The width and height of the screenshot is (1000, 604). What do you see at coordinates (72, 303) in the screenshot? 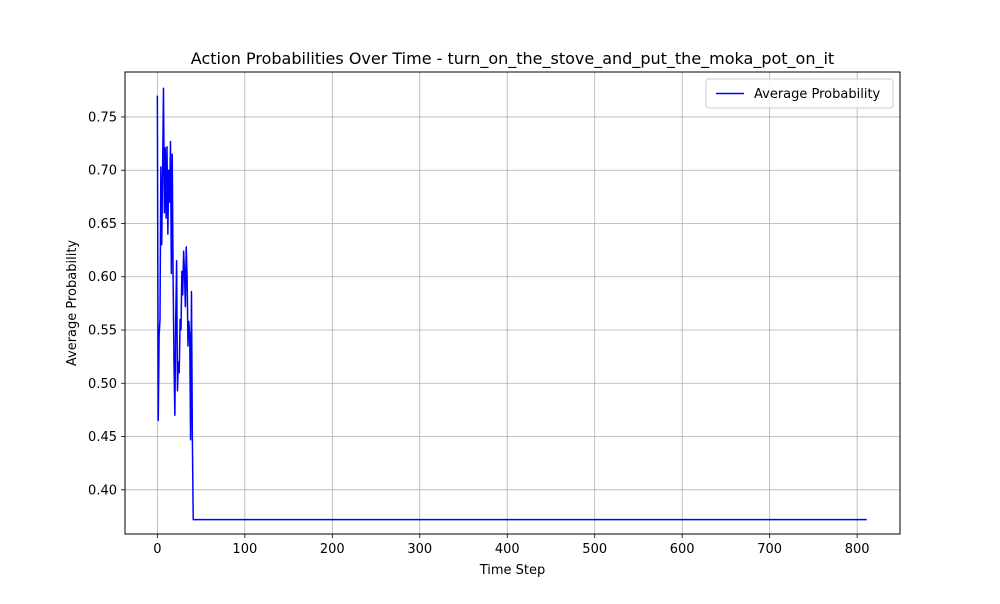
I see `y-axis-label: Average Probability` at bounding box center [72, 303].